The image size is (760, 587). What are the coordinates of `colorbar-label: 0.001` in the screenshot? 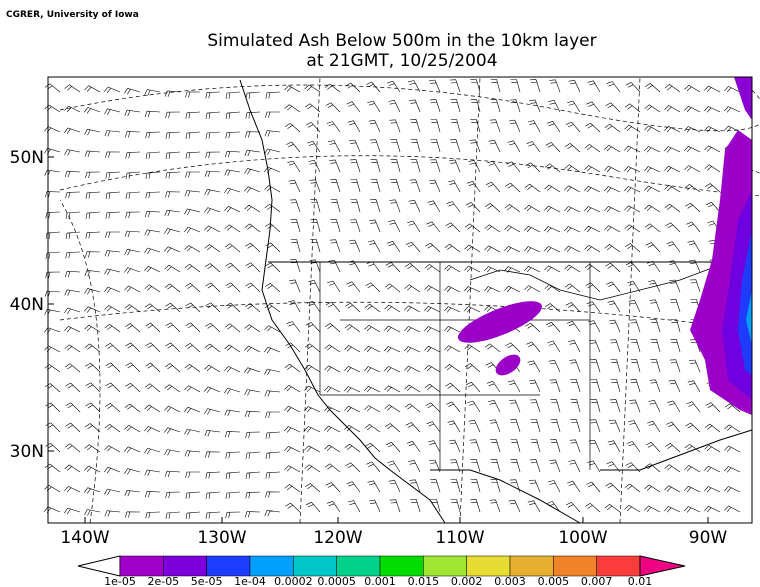 It's located at (380, 581).